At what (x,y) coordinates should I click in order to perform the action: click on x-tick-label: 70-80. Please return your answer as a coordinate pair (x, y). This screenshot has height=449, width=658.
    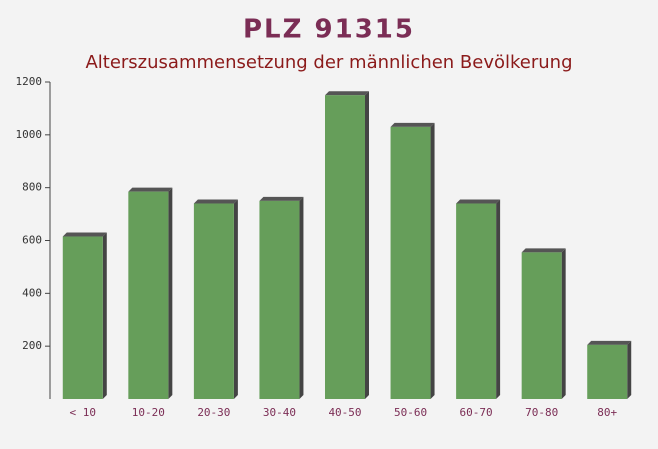
    Looking at the image, I should click on (541, 412).